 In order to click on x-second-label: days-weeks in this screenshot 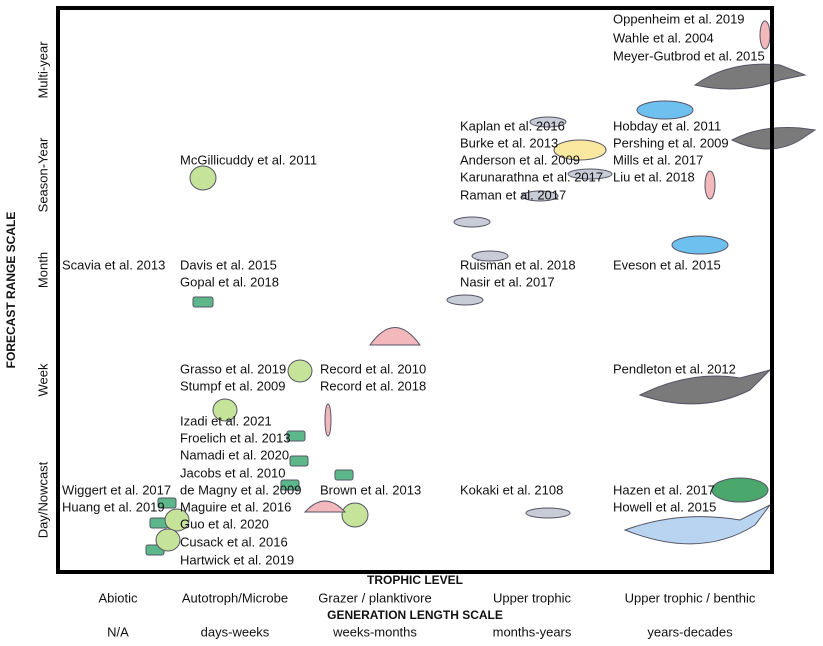, I will do `click(235, 631)`.